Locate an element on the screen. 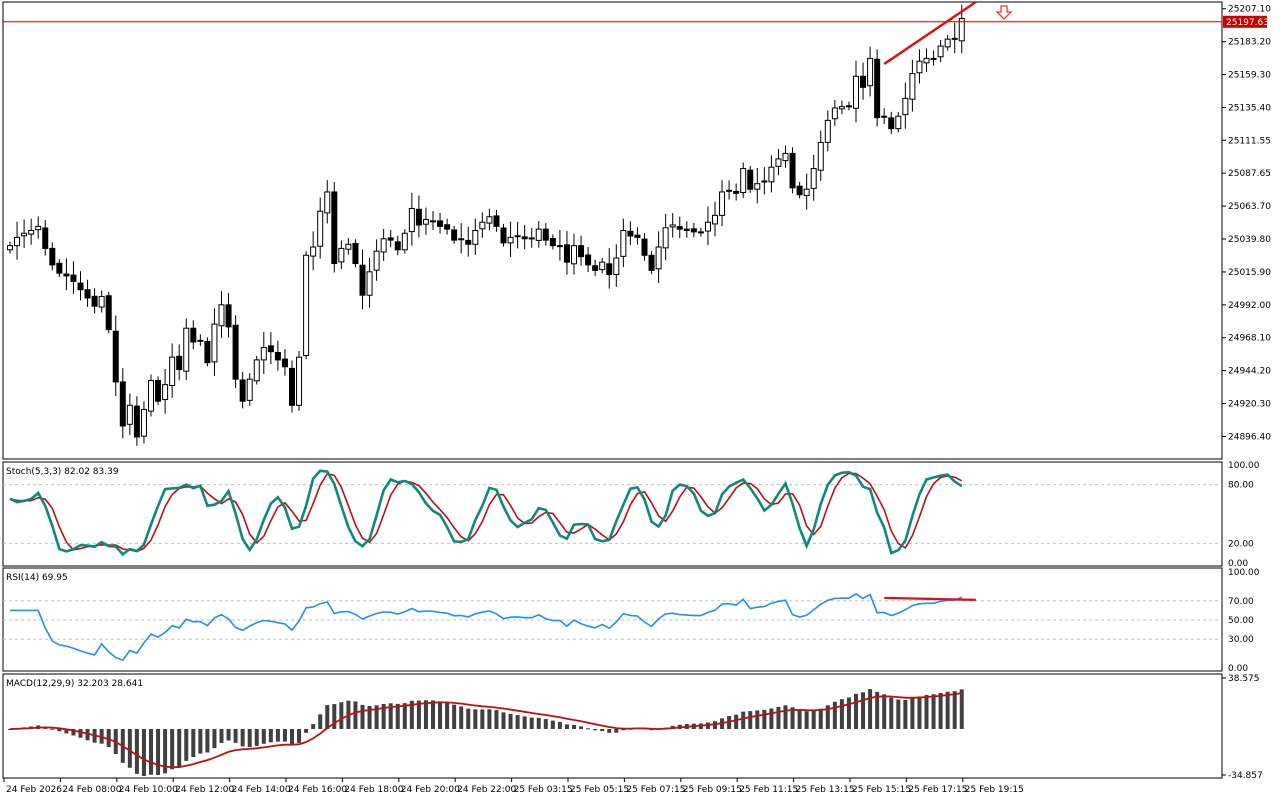 This screenshot has height=800, width=1280. price-tick-label: 25207.10 is located at coordinates (1249, 10).